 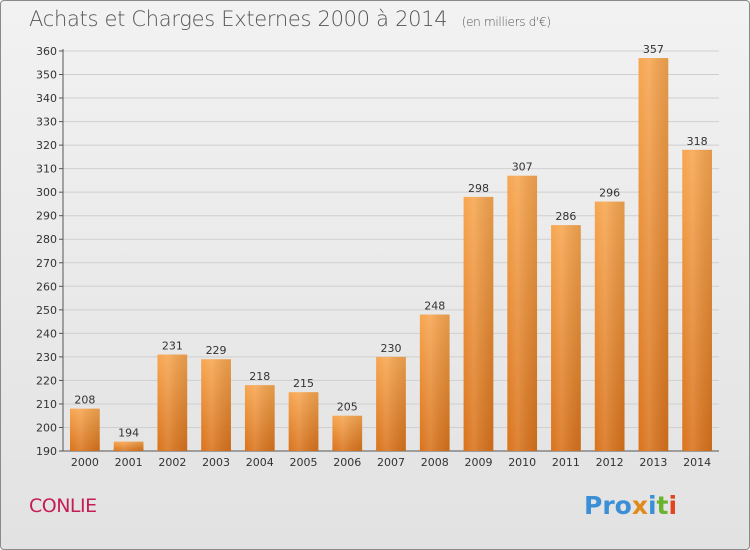 What do you see at coordinates (46, 263) in the screenshot?
I see `y-tick-label: 270` at bounding box center [46, 263].